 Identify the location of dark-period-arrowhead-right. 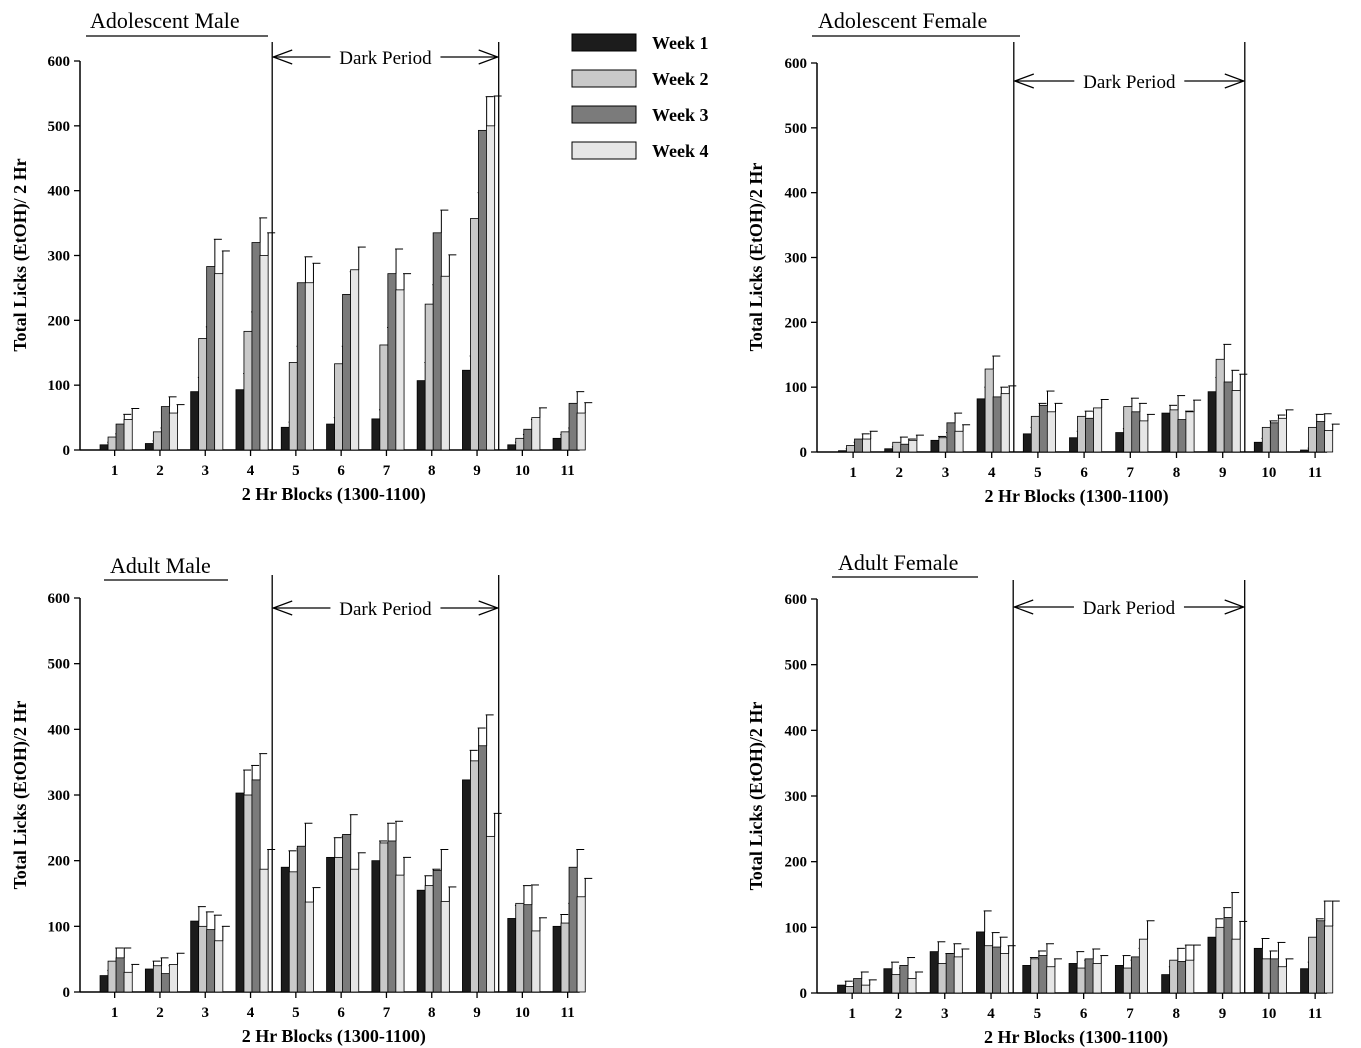
(489, 57).